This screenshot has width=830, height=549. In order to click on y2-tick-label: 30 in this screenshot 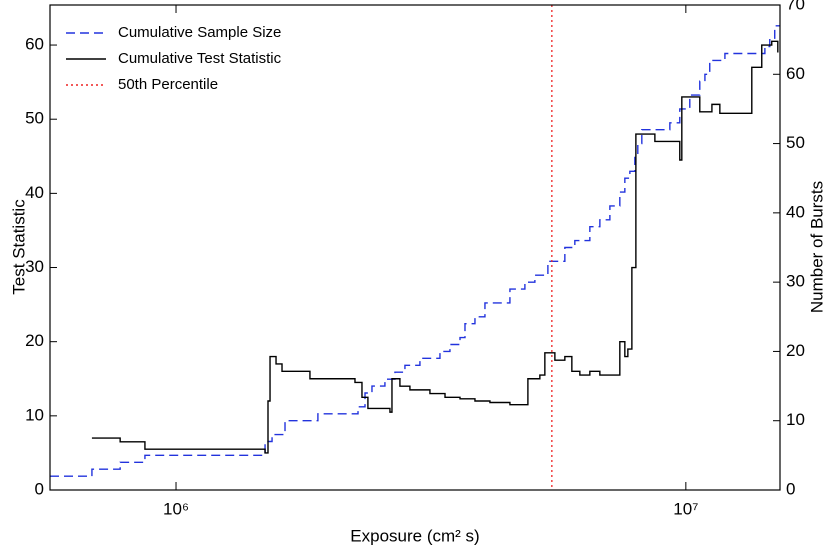, I will do `click(795, 281)`.